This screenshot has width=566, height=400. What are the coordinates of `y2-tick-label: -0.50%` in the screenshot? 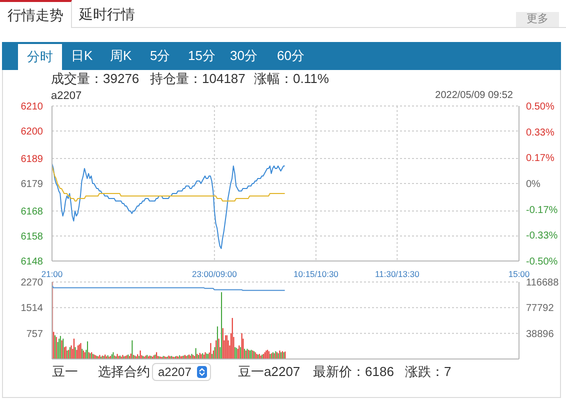 It's located at (542, 262).